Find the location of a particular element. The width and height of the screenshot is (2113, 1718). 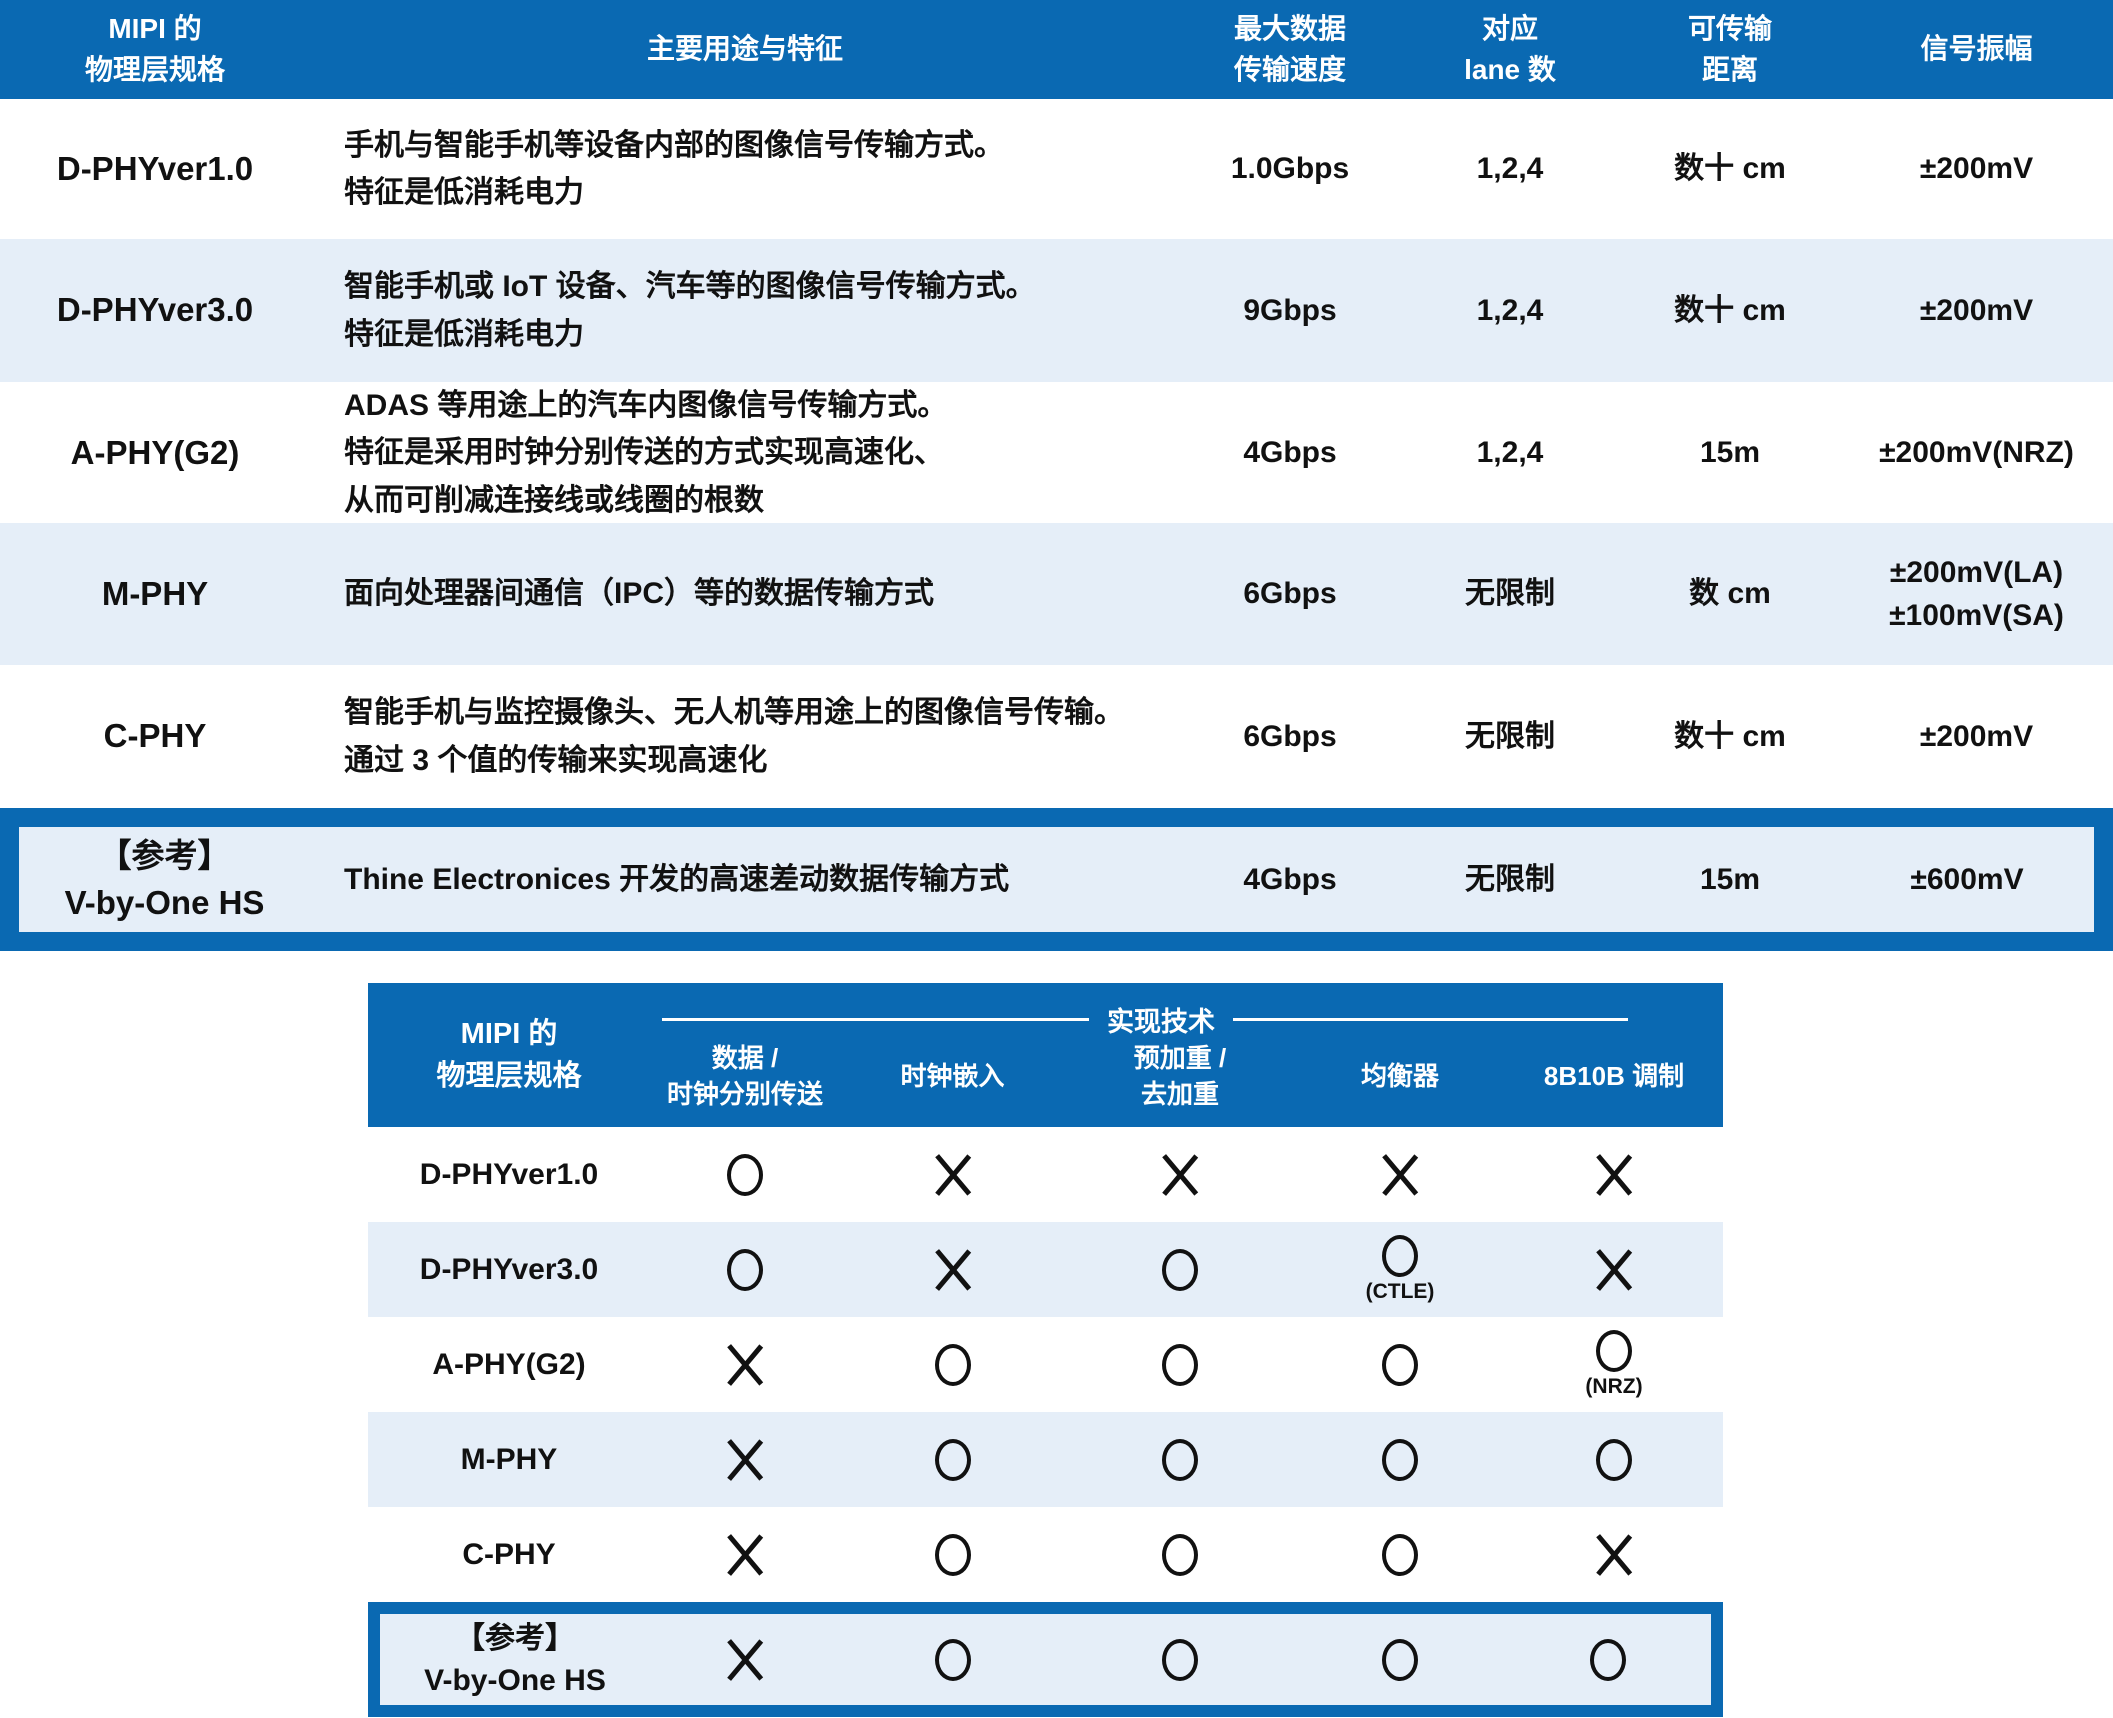

distance-value: 数十 cm is located at coordinates (1730, 310).